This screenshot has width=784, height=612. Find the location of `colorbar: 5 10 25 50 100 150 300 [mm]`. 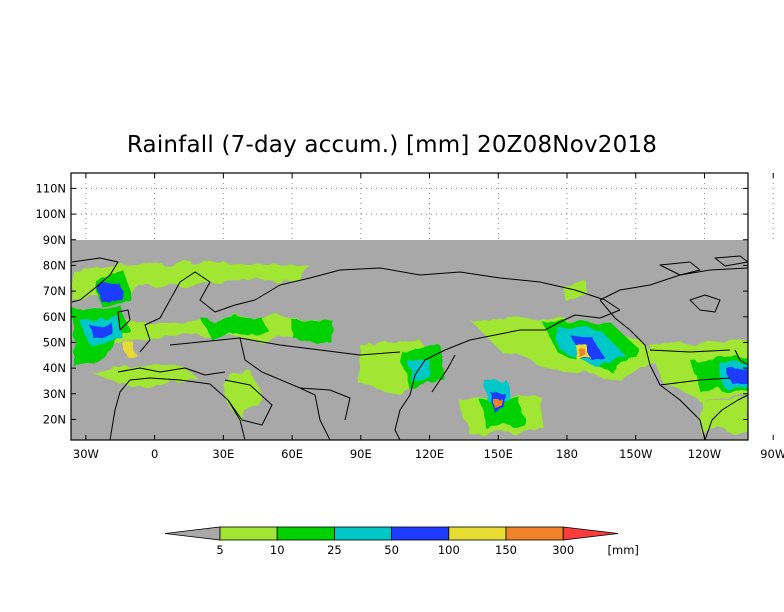

colorbar: 5 10 25 50 100 150 300 [mm] is located at coordinates (401, 541).